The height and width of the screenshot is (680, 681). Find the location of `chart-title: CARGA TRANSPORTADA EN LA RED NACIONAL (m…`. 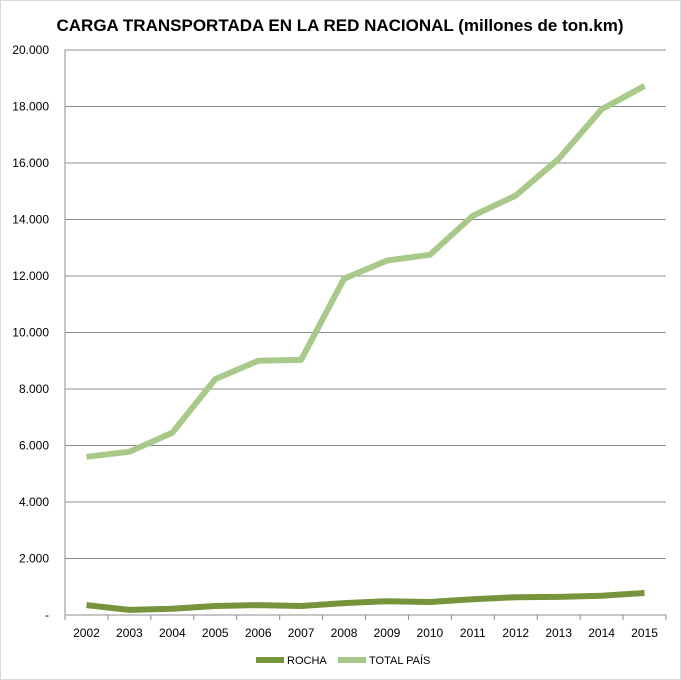

chart-title: CARGA TRANSPORTADA EN LA RED NACIONAL (m… is located at coordinates (340, 25).